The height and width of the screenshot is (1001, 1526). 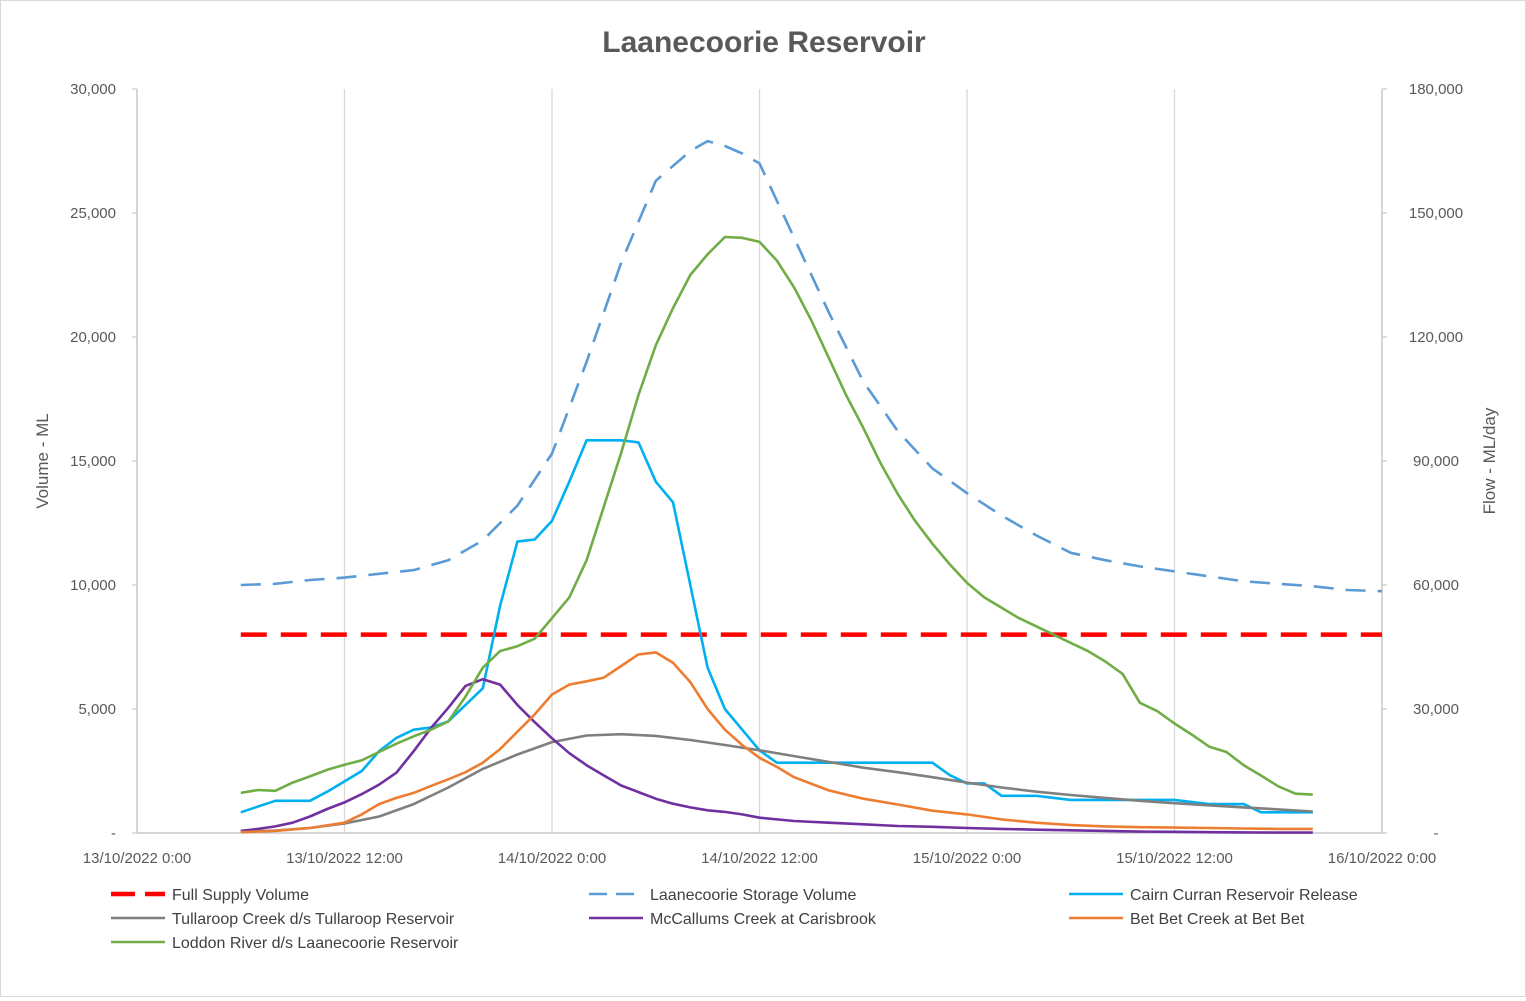 I want to click on y-left-tick-label: 15,000, so click(x=93, y=461).